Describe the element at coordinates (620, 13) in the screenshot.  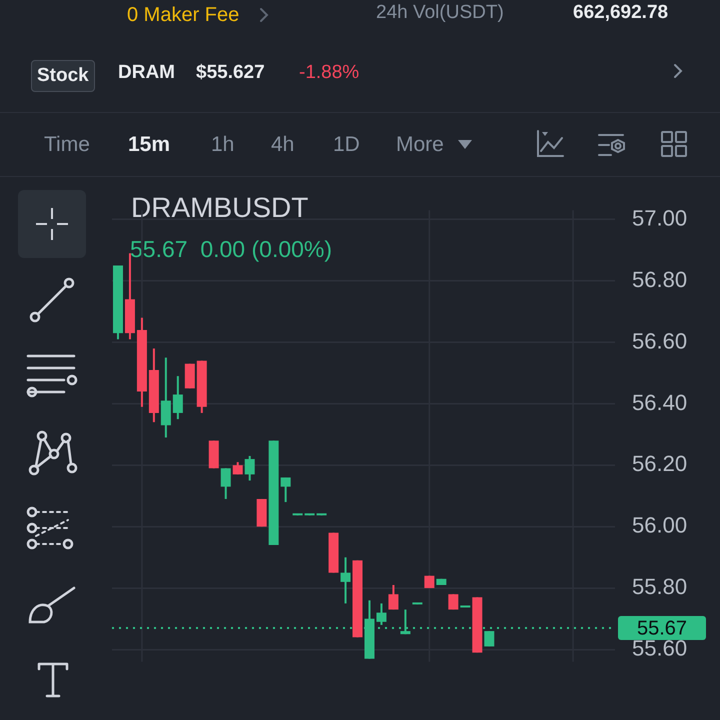
I see `text: 662,692.78` at that location.